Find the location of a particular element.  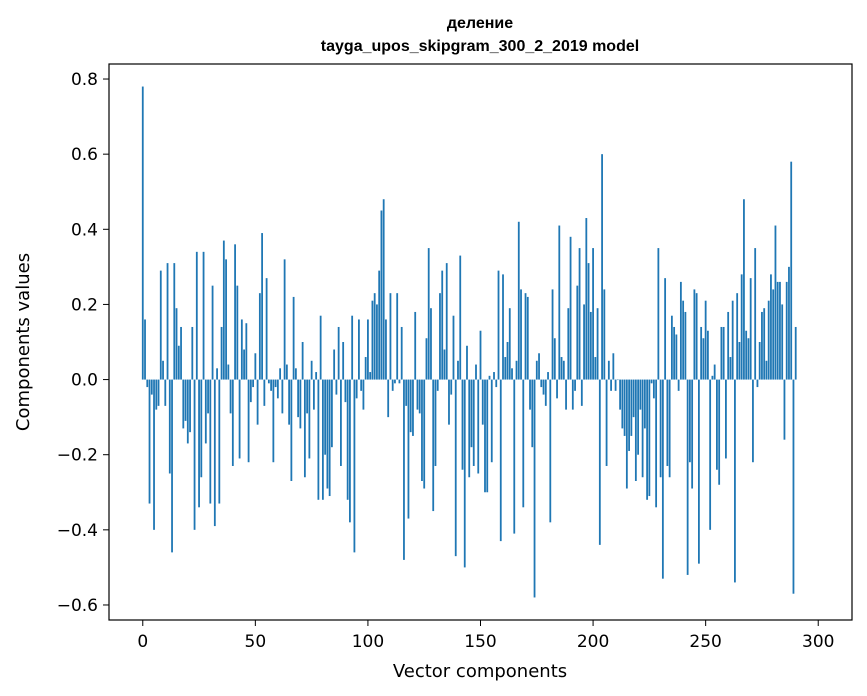

x-tick-label: 0 is located at coordinates (142, 642).